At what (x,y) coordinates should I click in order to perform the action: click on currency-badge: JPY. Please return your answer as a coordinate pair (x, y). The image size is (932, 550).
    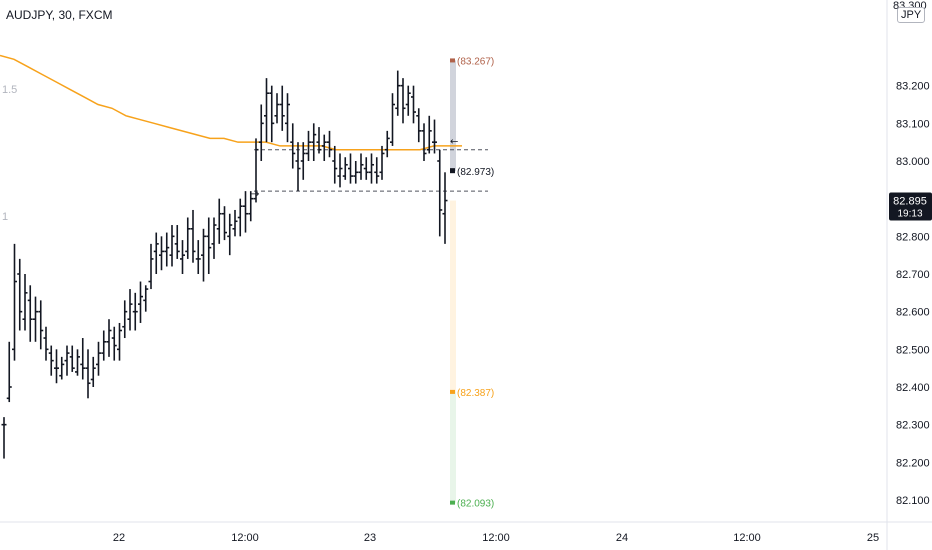
    Looking at the image, I should click on (911, 15).